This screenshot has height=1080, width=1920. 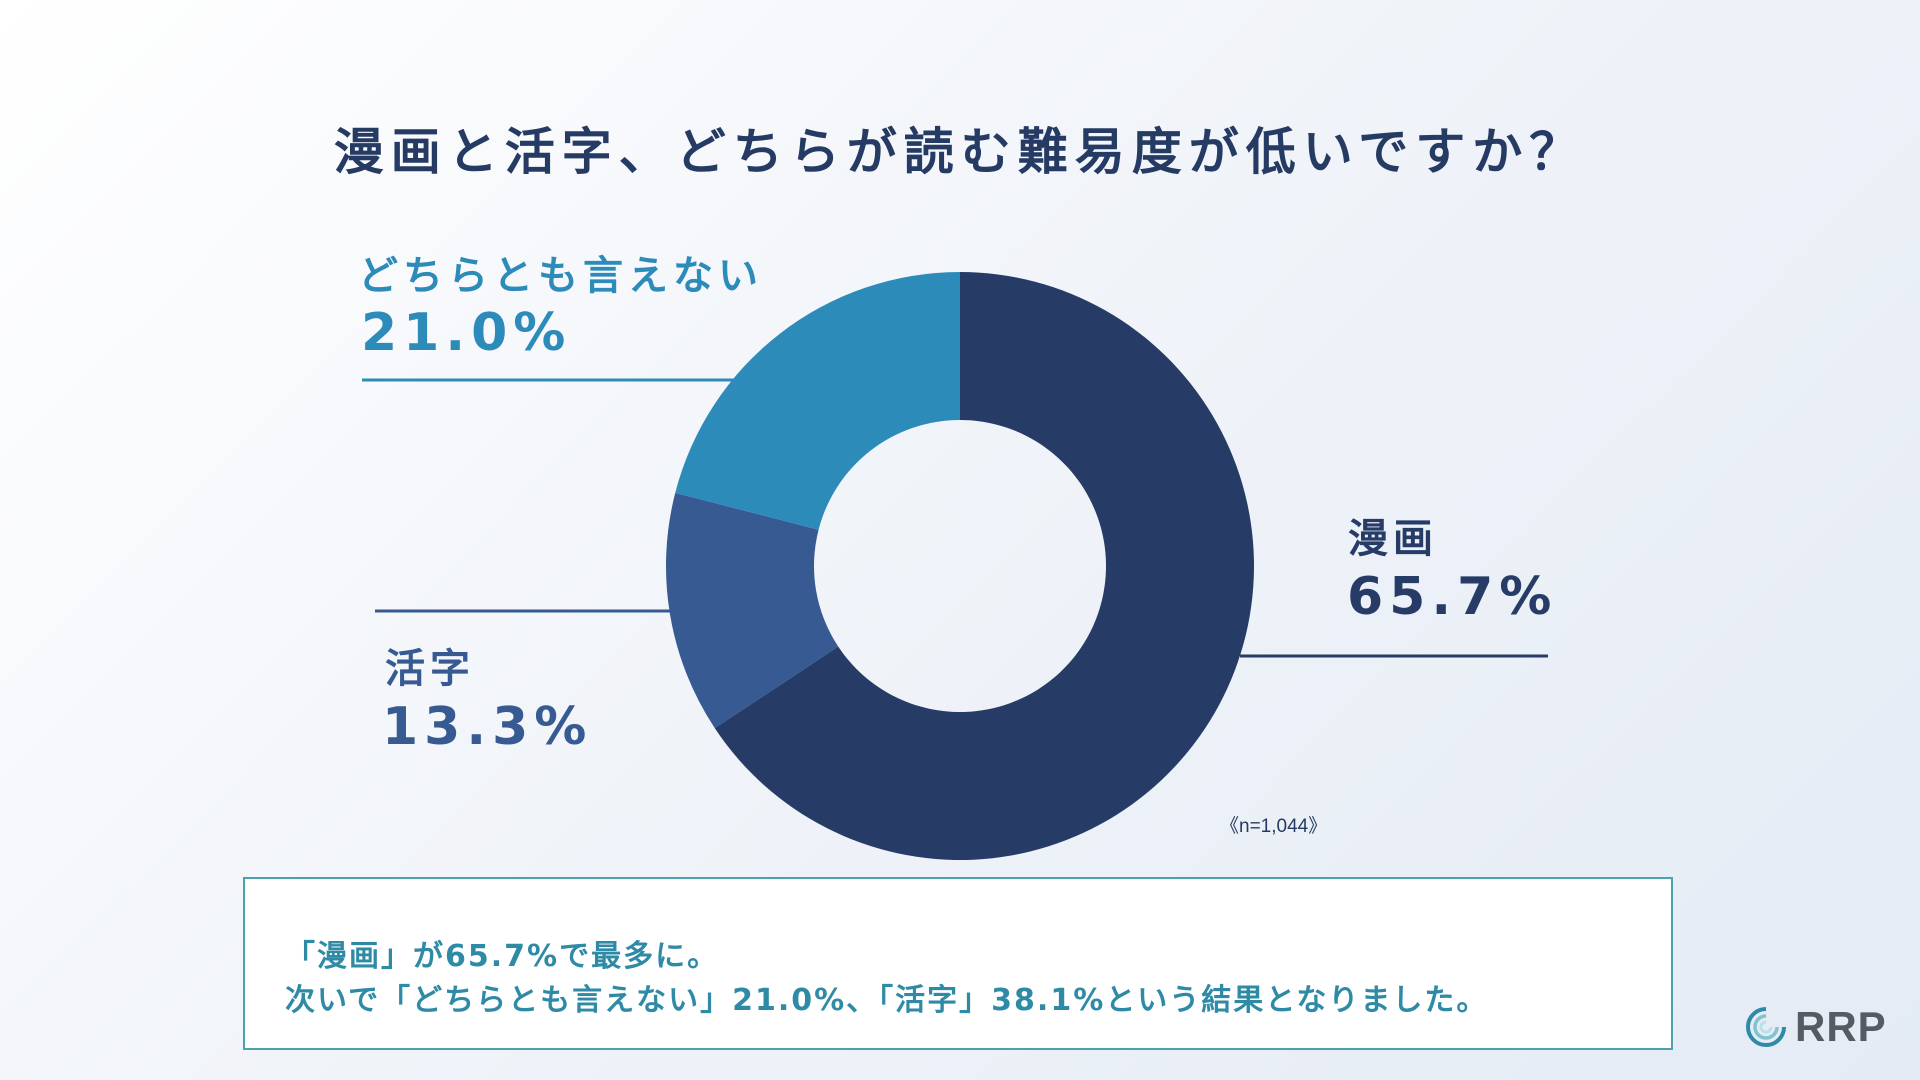 I want to click on label-name-manga: 漫画, so click(x=1393, y=539).